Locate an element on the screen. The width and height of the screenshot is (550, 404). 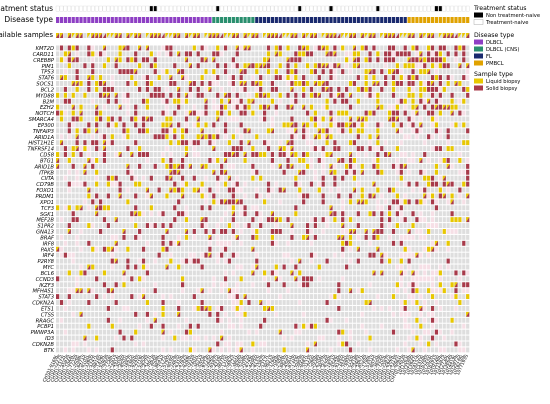
solid-biopsy-mark is located at coordinates (104, 35).